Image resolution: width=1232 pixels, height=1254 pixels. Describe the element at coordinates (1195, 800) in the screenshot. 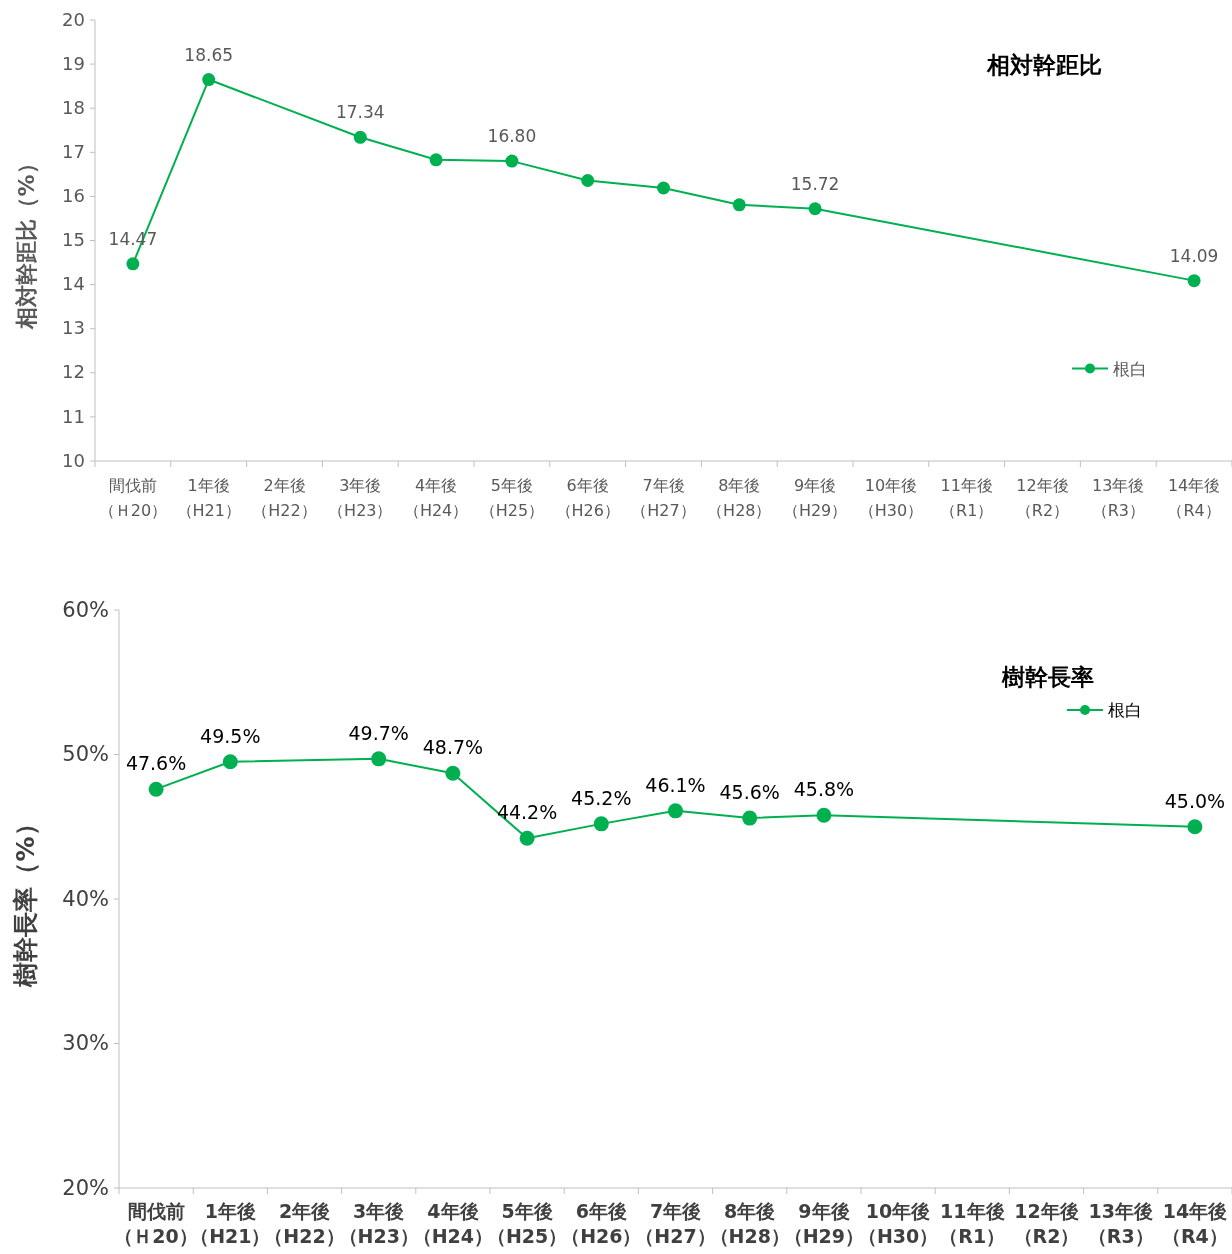

I see `data-label: 45.0%` at that location.